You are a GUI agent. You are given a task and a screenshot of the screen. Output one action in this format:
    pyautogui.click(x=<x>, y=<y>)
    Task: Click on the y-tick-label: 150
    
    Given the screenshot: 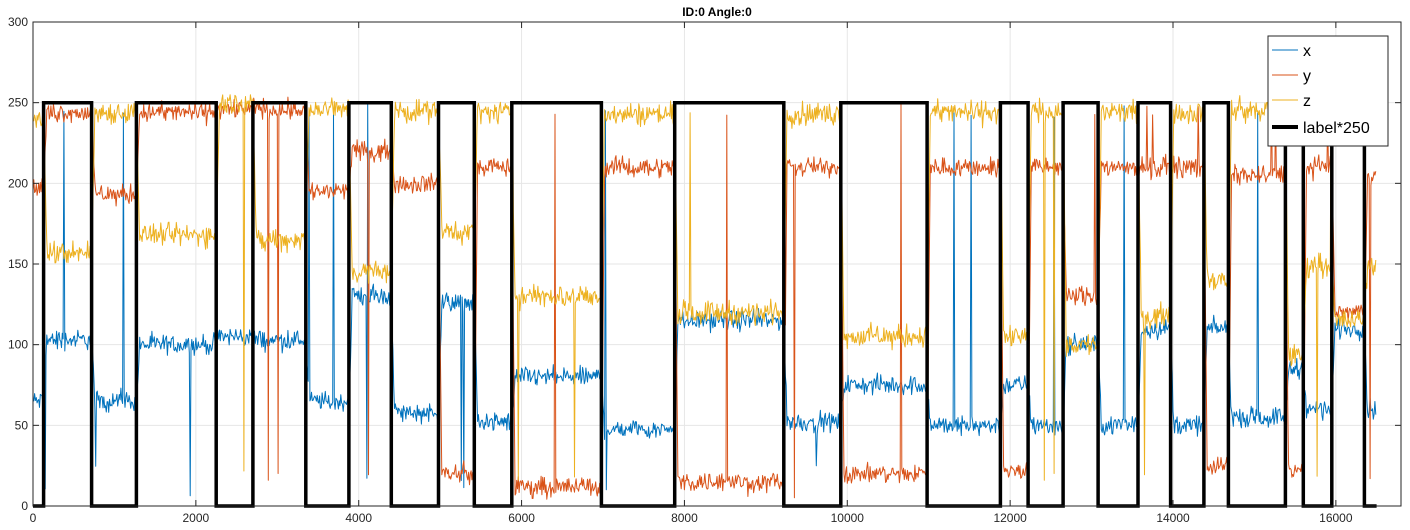 What is the action you would take?
    pyautogui.click(x=18, y=264)
    